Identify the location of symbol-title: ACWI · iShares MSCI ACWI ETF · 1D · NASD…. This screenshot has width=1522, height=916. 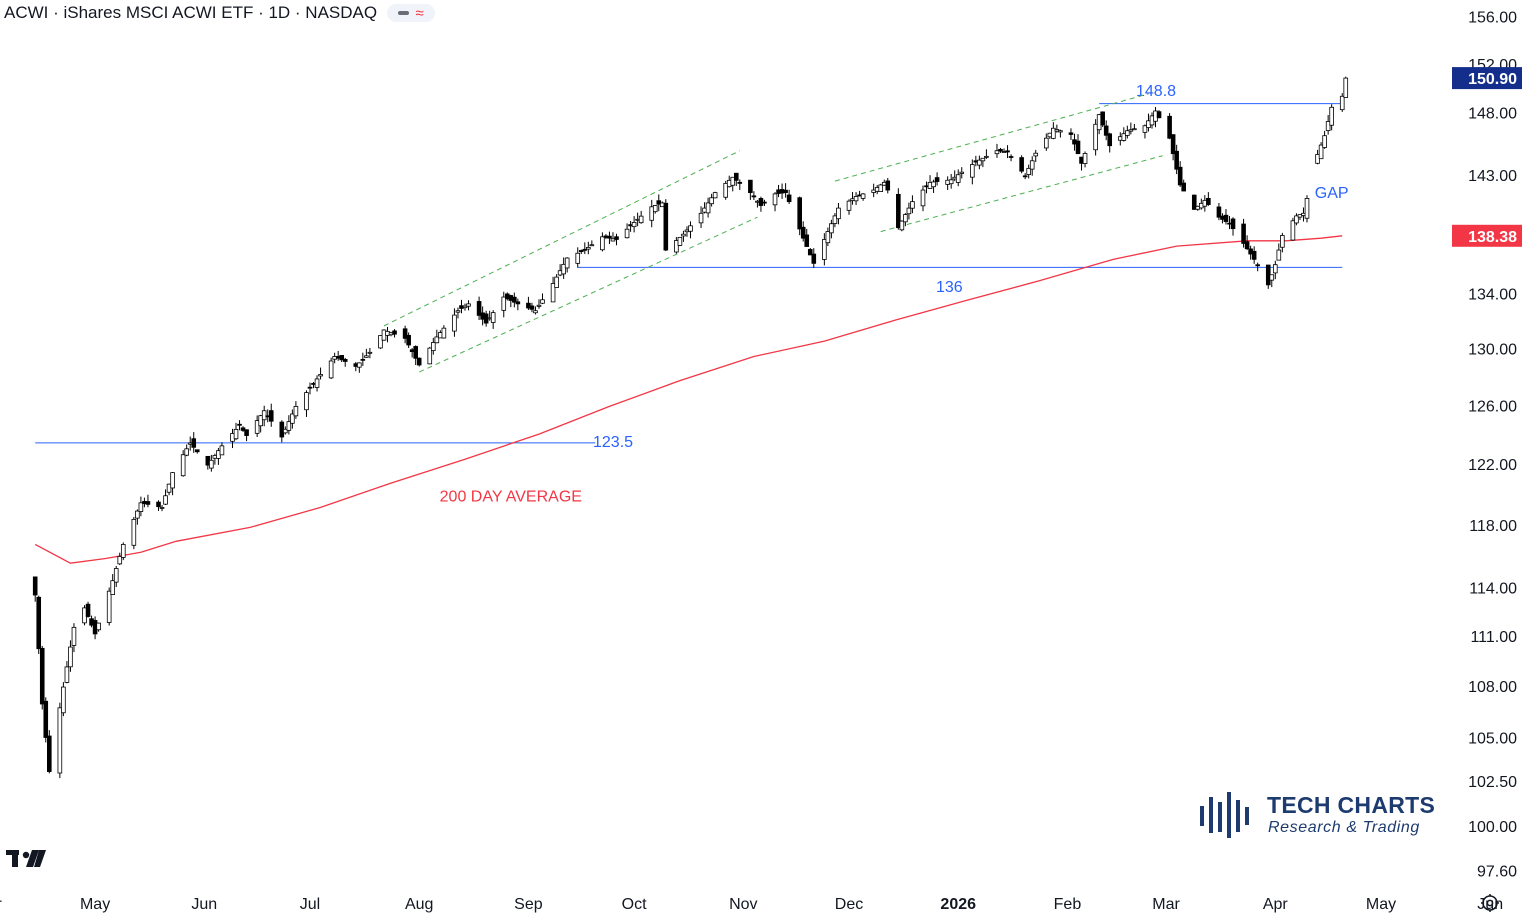
(191, 12).